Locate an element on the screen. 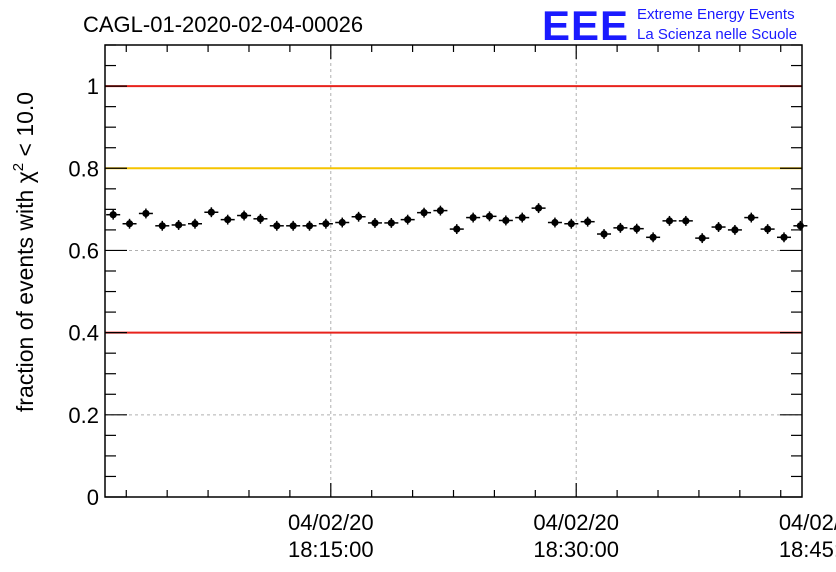 The height and width of the screenshot is (572, 836). y-axis-label-sup: 2 is located at coordinates (18, 167).